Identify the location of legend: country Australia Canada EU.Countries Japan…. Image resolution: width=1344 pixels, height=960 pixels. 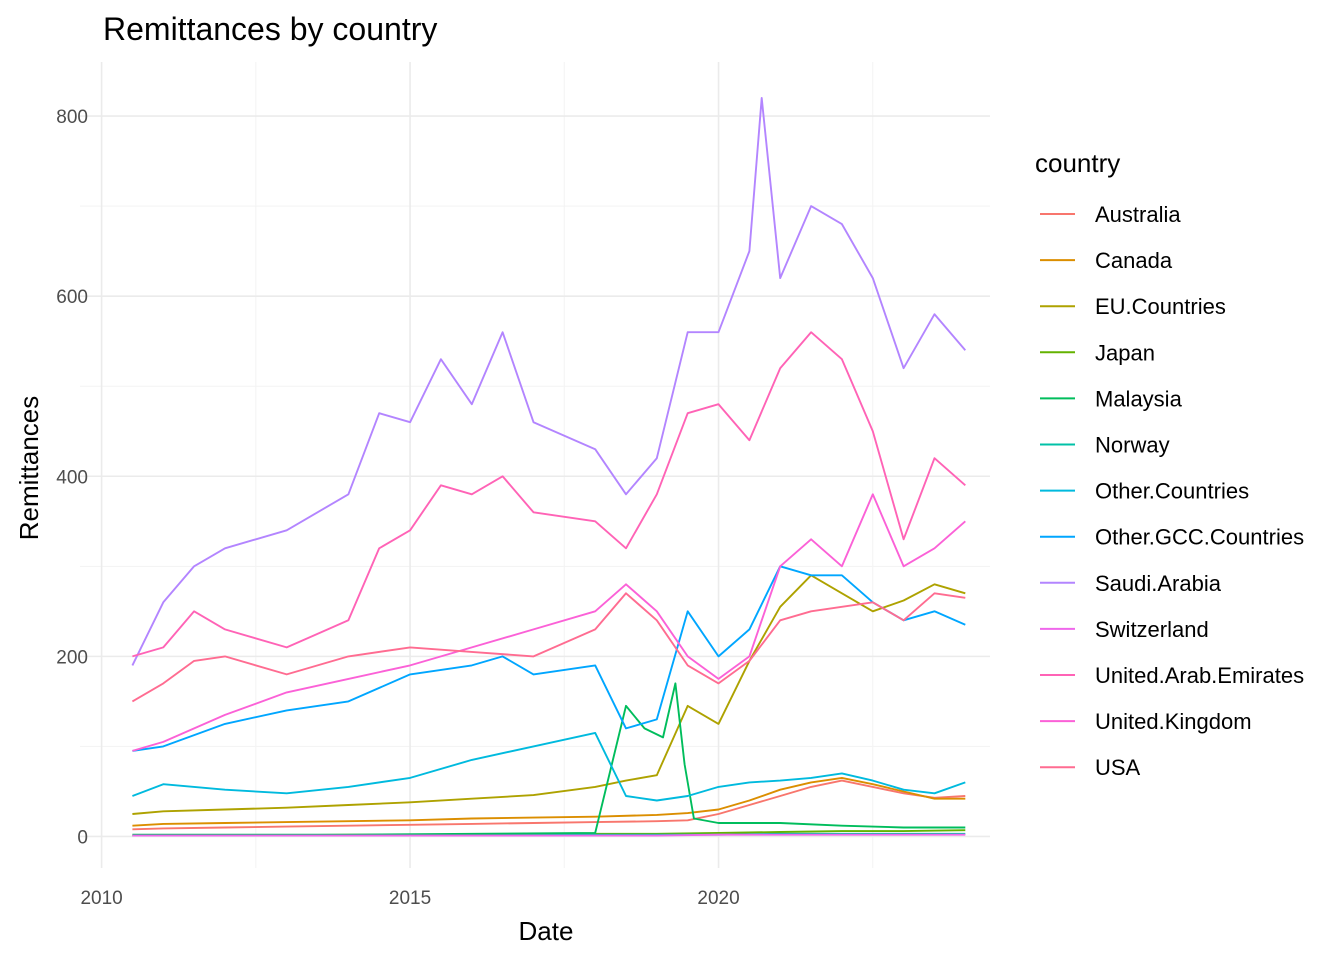
(1169, 464).